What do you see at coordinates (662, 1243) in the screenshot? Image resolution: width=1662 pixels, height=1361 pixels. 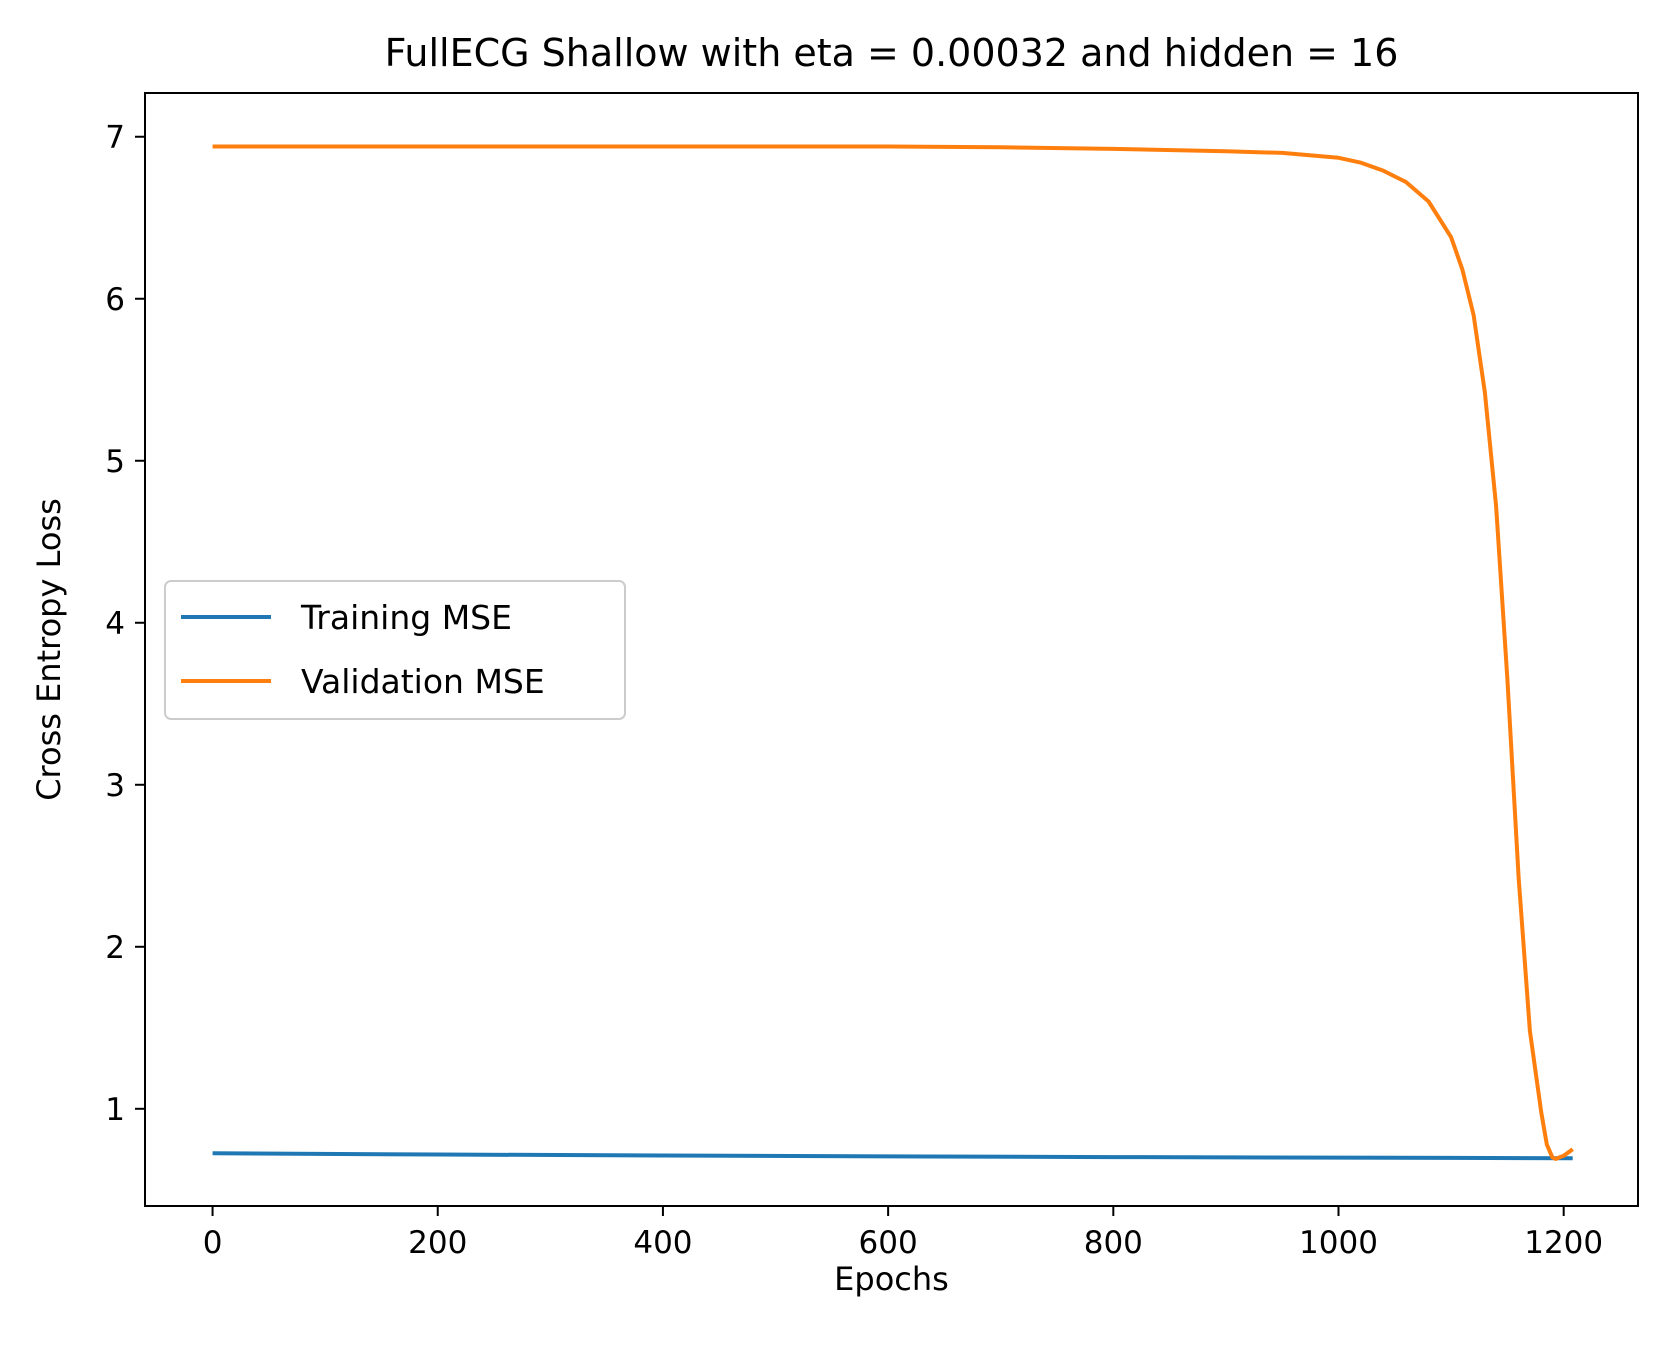 I see `x-tick-label: 400` at bounding box center [662, 1243].